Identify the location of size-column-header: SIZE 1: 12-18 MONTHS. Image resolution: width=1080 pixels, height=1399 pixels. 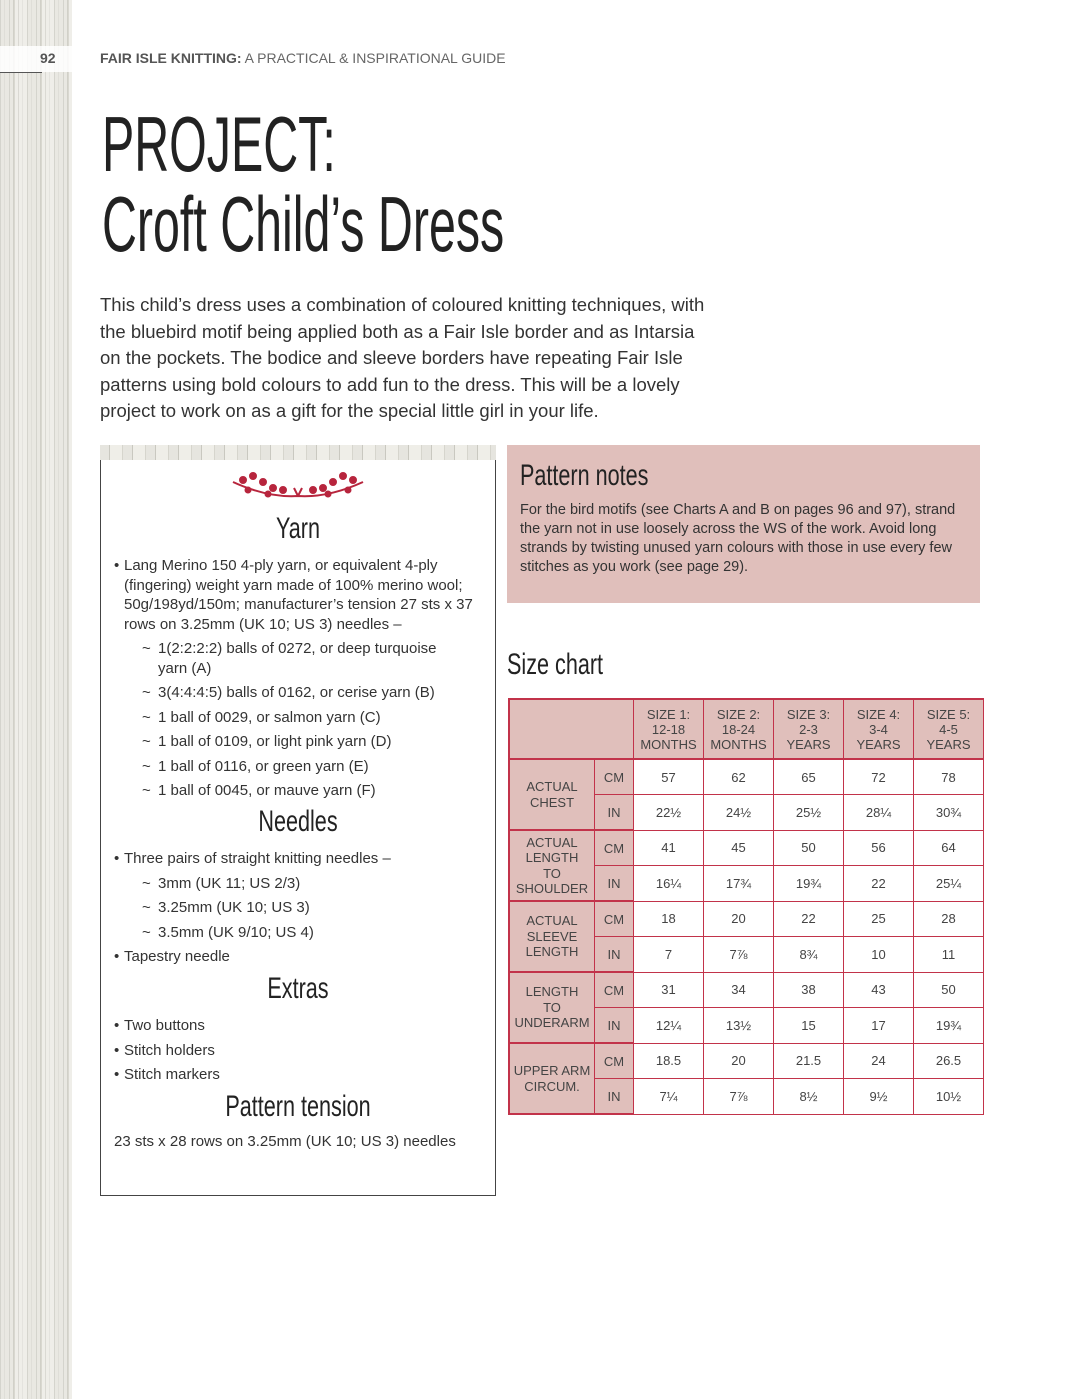
(668, 729).